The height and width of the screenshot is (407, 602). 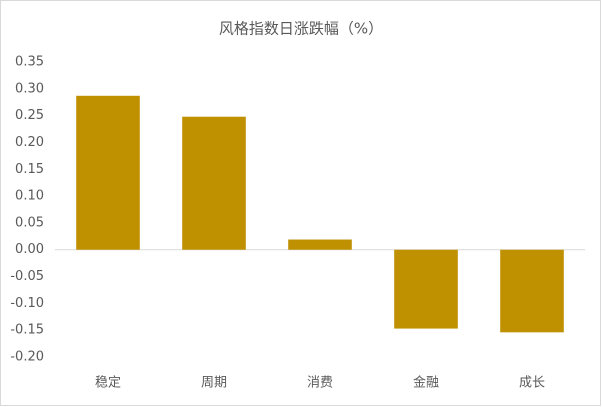 I want to click on y-tick-label: -0.10, so click(x=27, y=303).